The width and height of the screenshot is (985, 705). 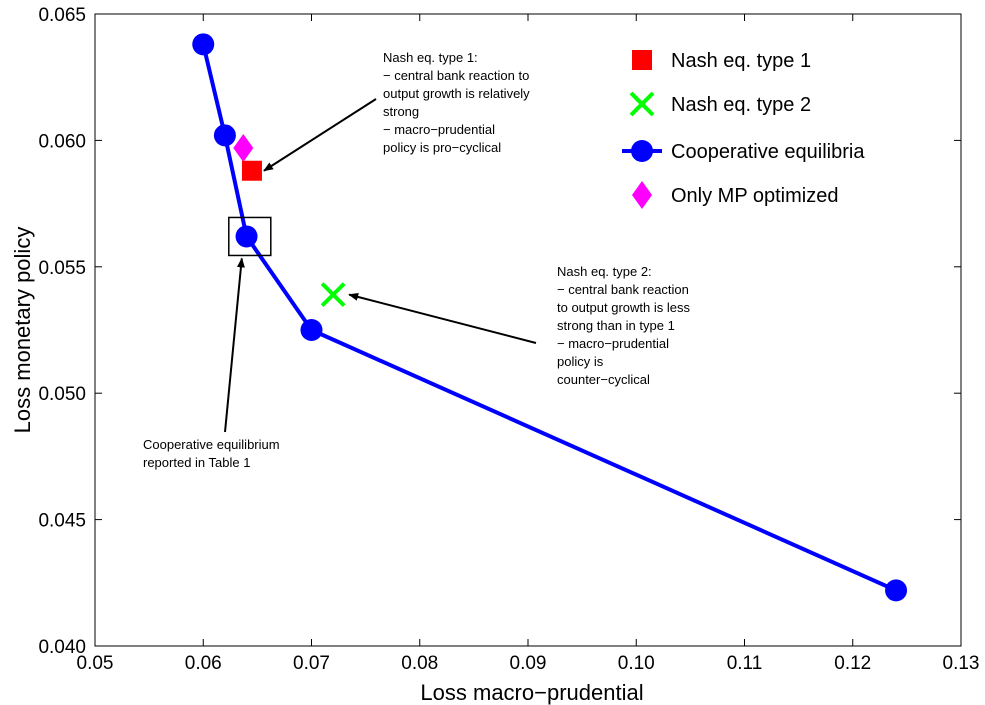 What do you see at coordinates (623, 289) in the screenshot?
I see `annotation-line: − central bank reaction` at bounding box center [623, 289].